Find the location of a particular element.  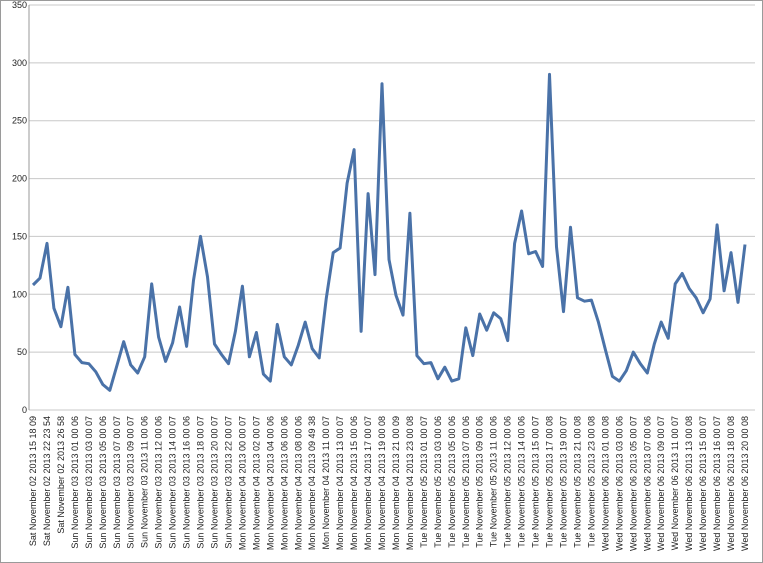

x-tick-label: Mon November 04 2013 11 00 07 is located at coordinates (326, 482).